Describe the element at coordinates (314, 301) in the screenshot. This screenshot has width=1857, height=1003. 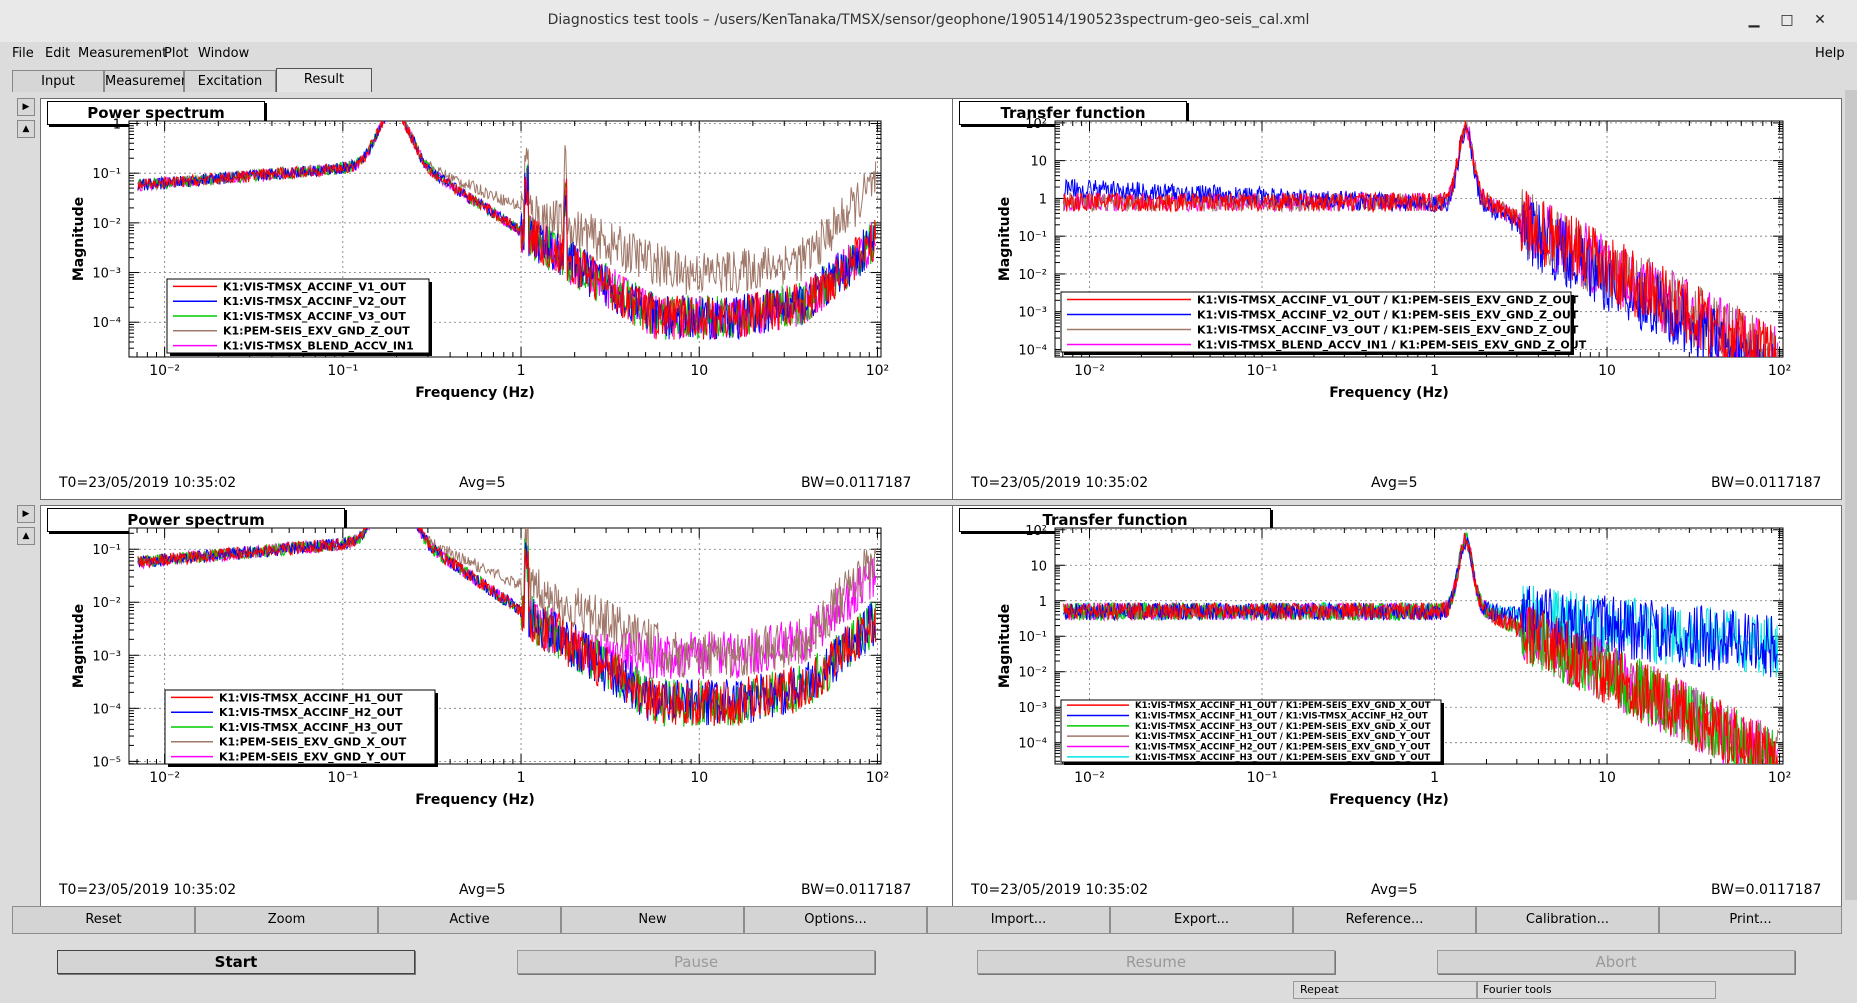
I see `legend-entry: K1:VIS-TMSX_ACCINF_V2_OUT` at that location.